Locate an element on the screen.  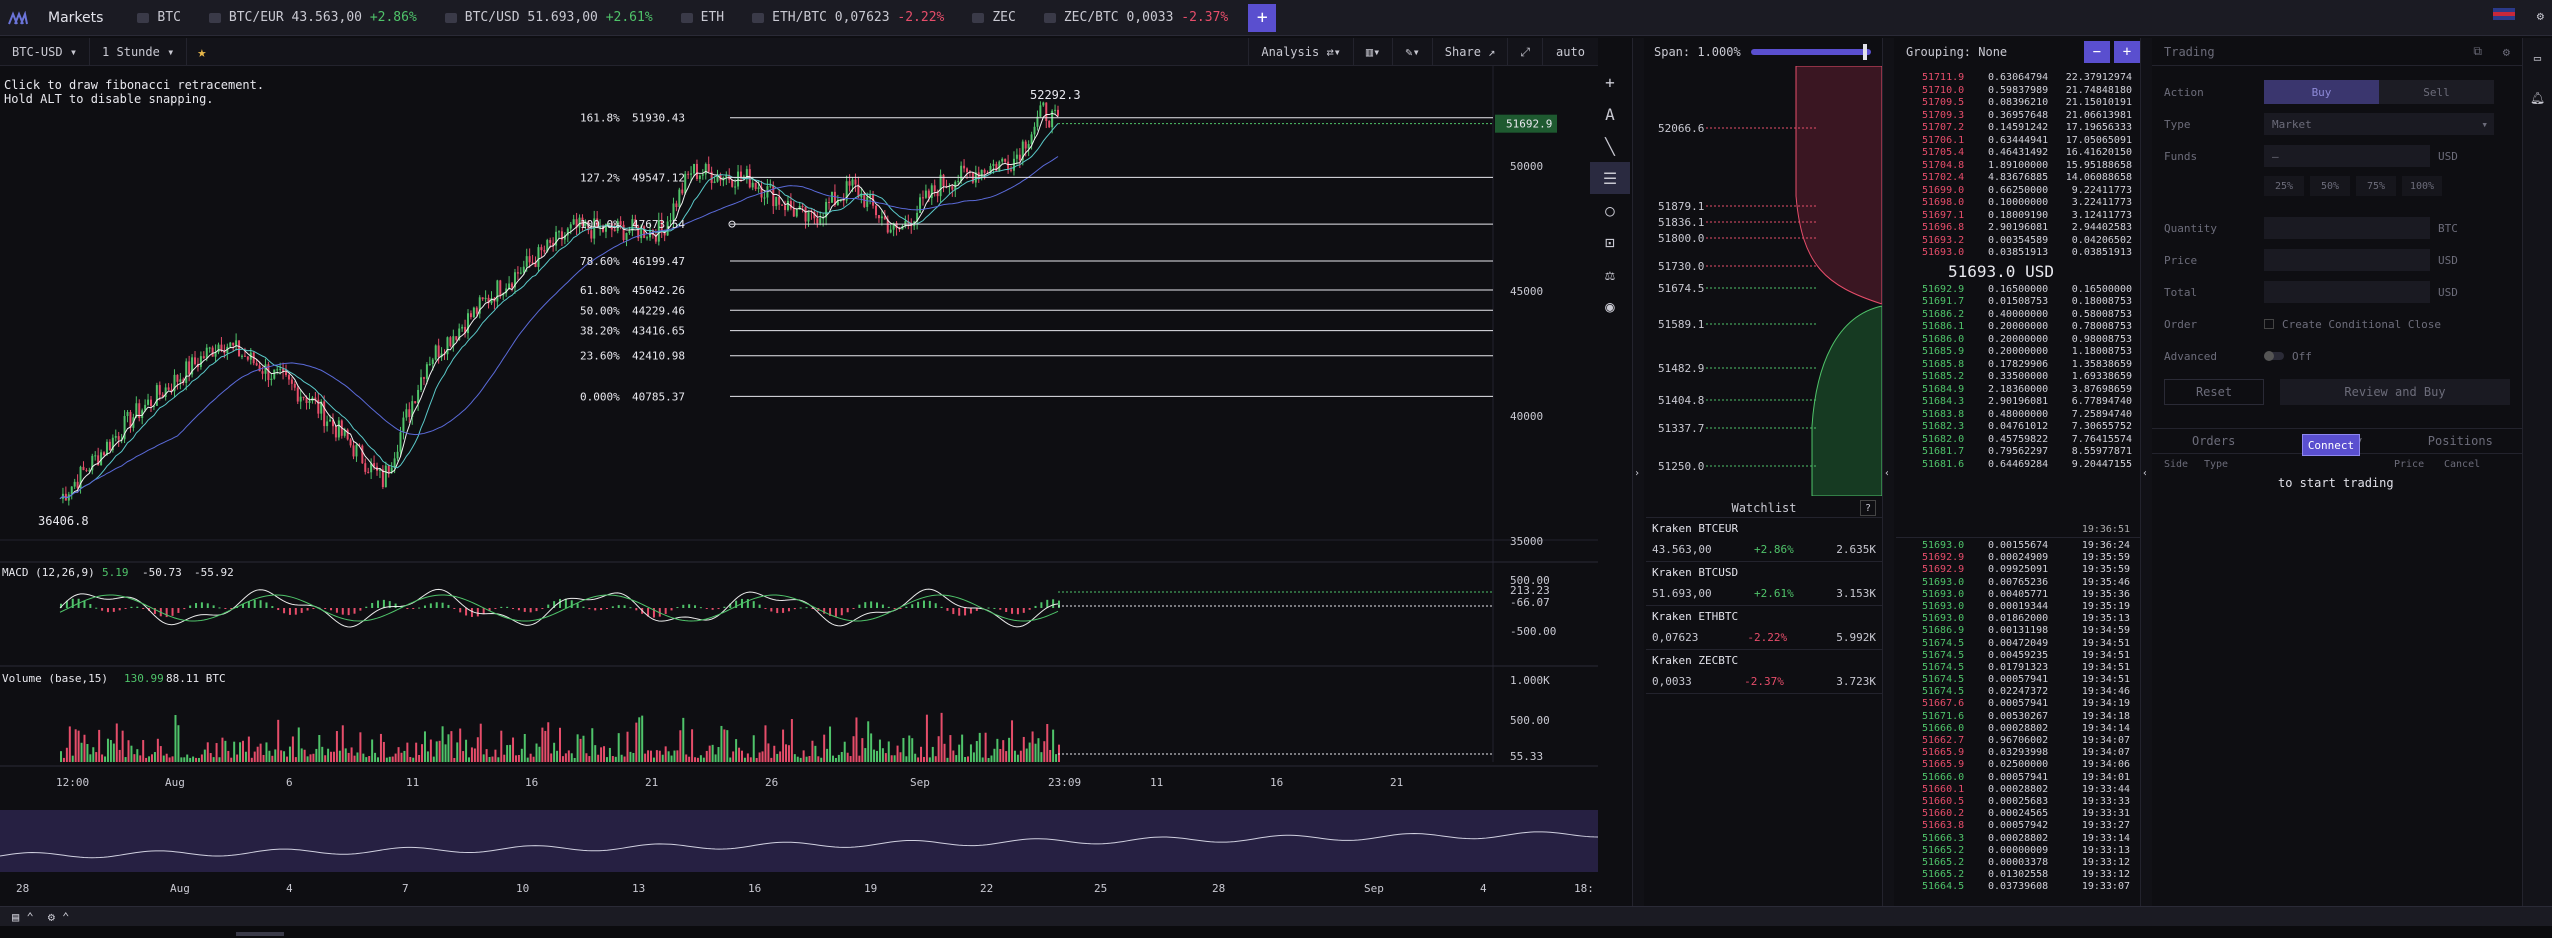
chat-icon: ▭ is located at coordinates (2537, 58).